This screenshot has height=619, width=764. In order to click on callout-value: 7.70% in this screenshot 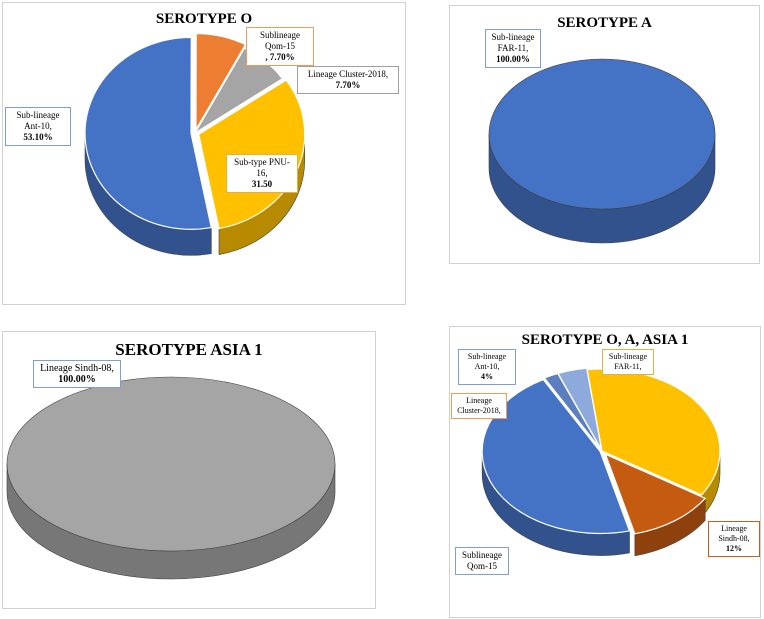, I will do `click(348, 85)`.